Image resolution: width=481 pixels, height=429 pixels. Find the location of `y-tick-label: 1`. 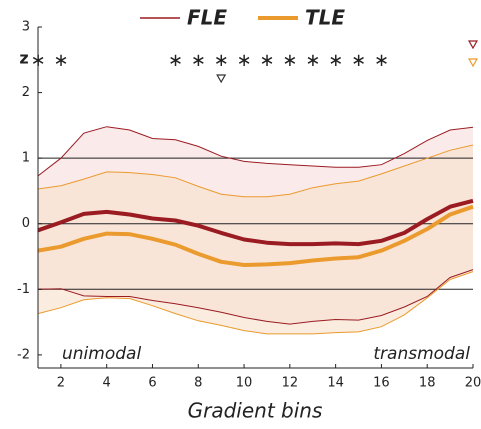

y-tick-label: 1 is located at coordinates (26, 158).